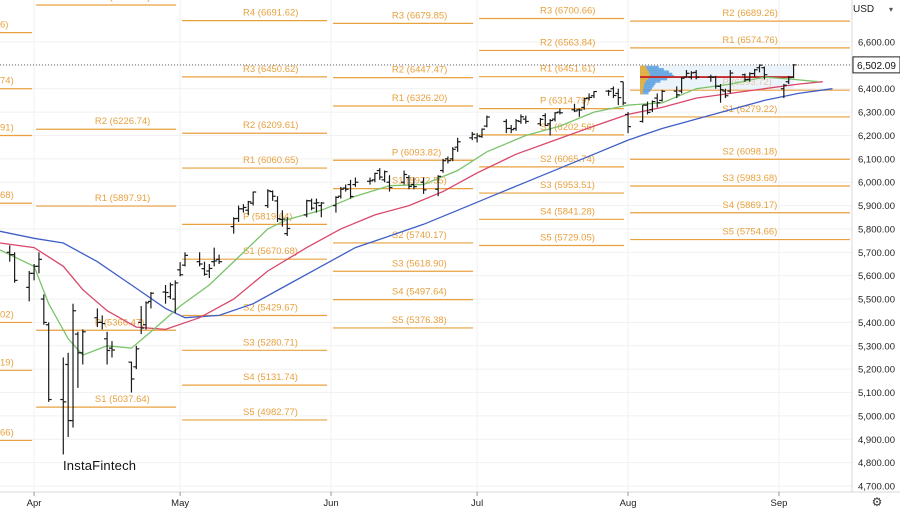 This screenshot has width=900, height=510. I want to click on pivot-label: 66), so click(7, 432).